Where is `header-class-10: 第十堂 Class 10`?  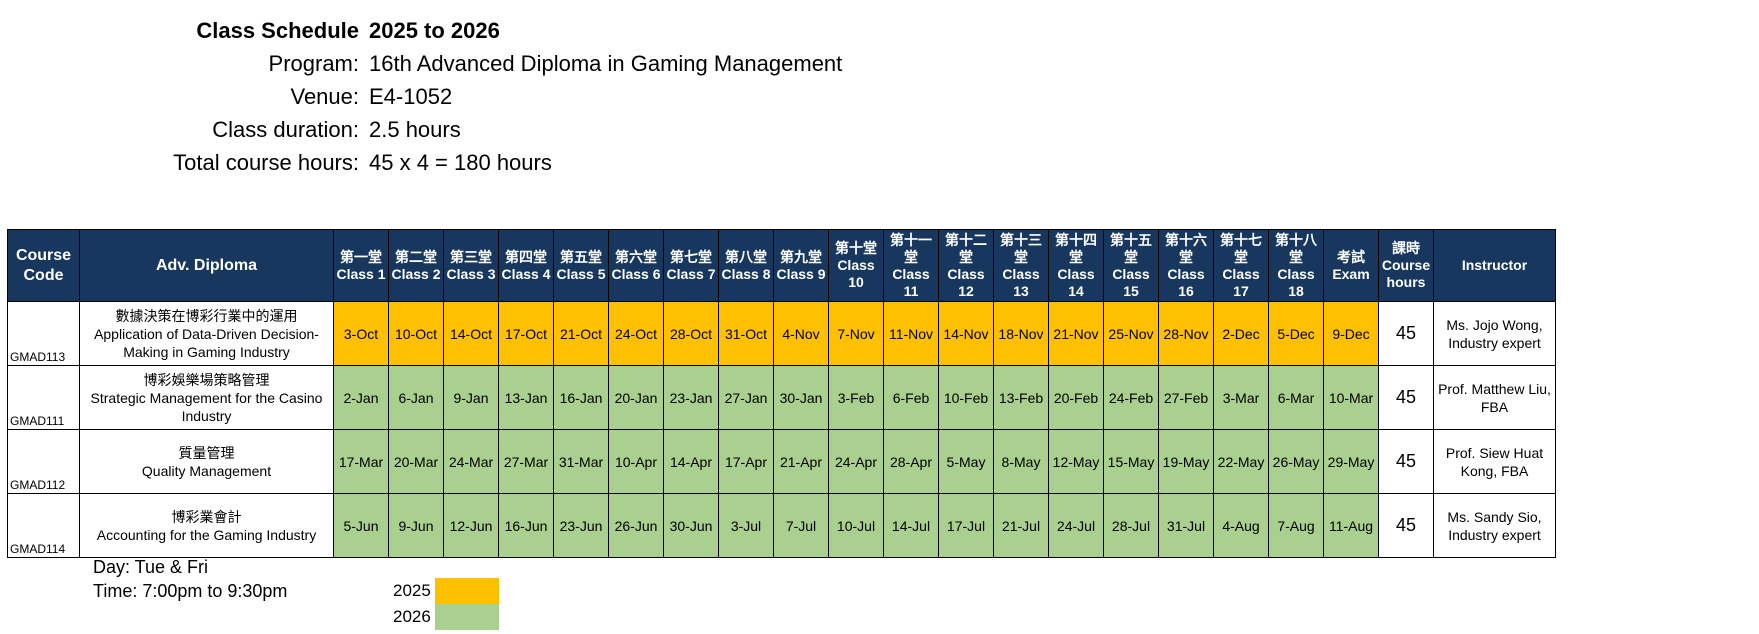
header-class-10: 第十堂 Class 10 is located at coordinates (856, 265).